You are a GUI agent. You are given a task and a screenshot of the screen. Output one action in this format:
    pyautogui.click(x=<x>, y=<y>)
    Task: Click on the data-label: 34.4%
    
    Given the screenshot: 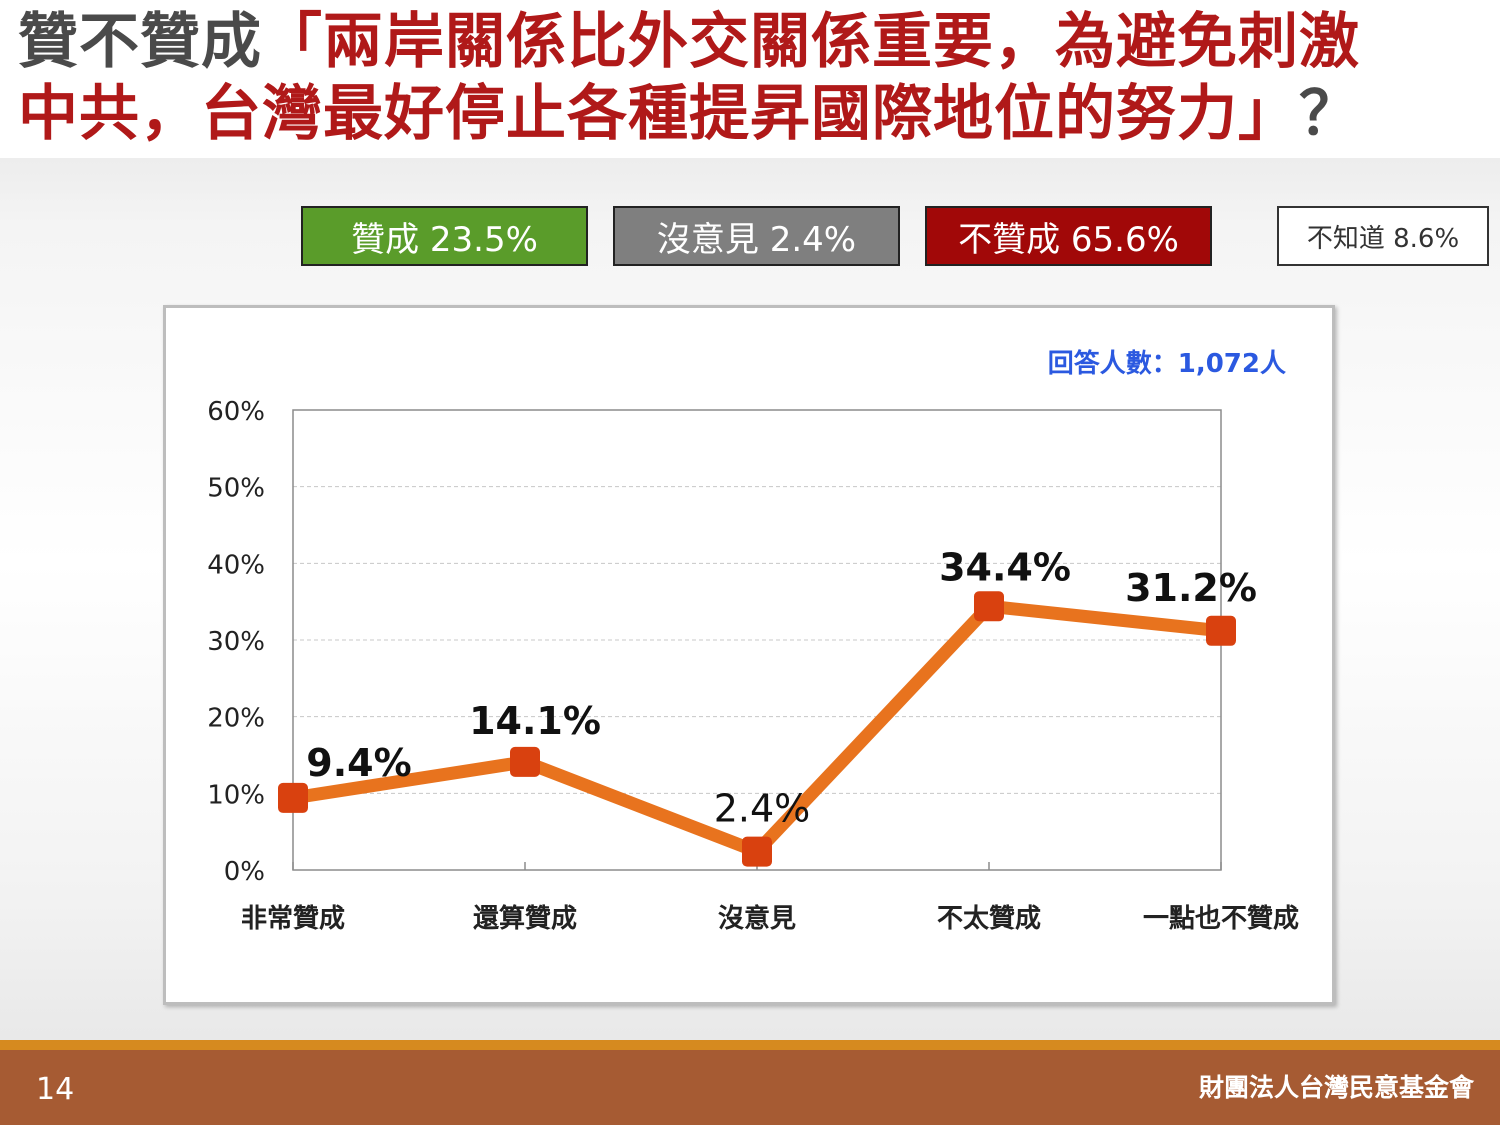 What is the action you would take?
    pyautogui.click(x=1005, y=567)
    